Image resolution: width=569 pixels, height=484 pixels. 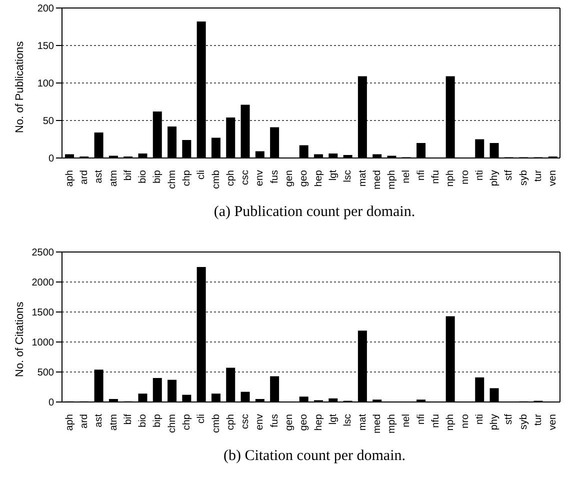 What do you see at coordinates (314, 213) in the screenshot?
I see `text: (a) Publication count per domain.` at bounding box center [314, 213].